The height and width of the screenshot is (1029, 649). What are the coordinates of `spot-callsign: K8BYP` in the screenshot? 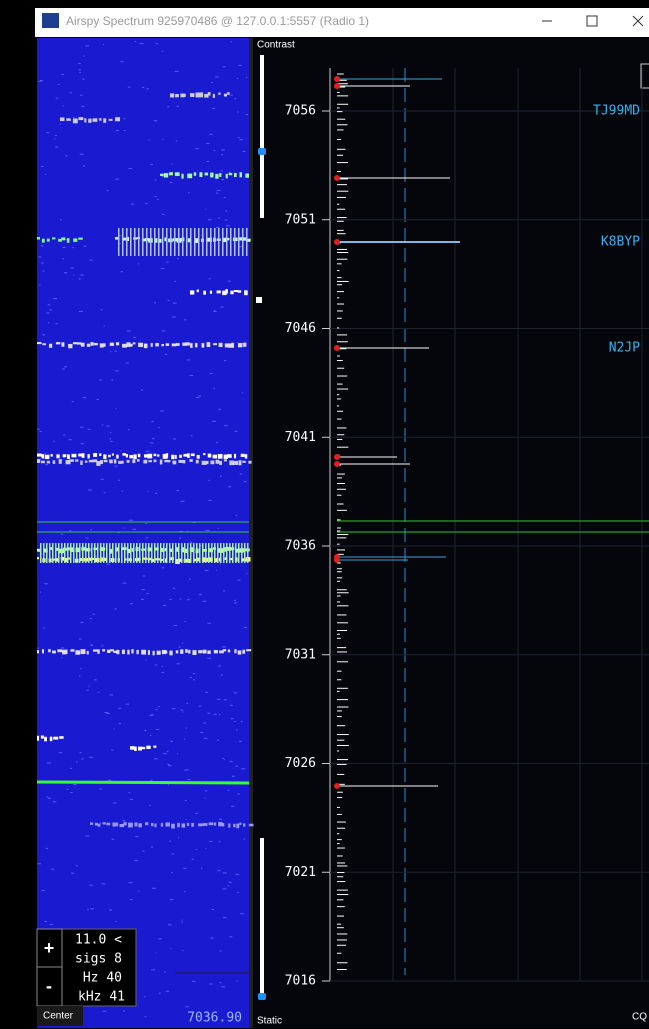 It's located at (620, 242).